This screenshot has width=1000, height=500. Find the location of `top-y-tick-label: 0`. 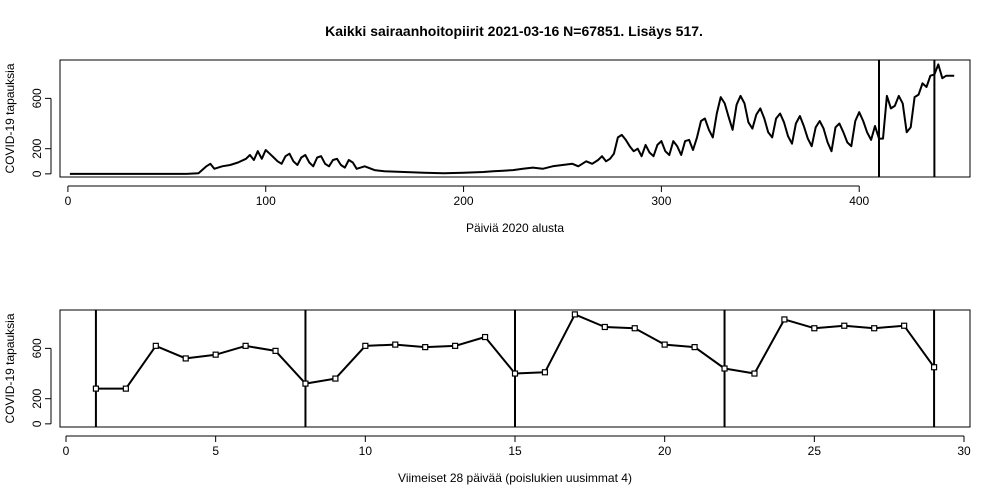

top-y-tick-label: 0 is located at coordinates (37, 173).